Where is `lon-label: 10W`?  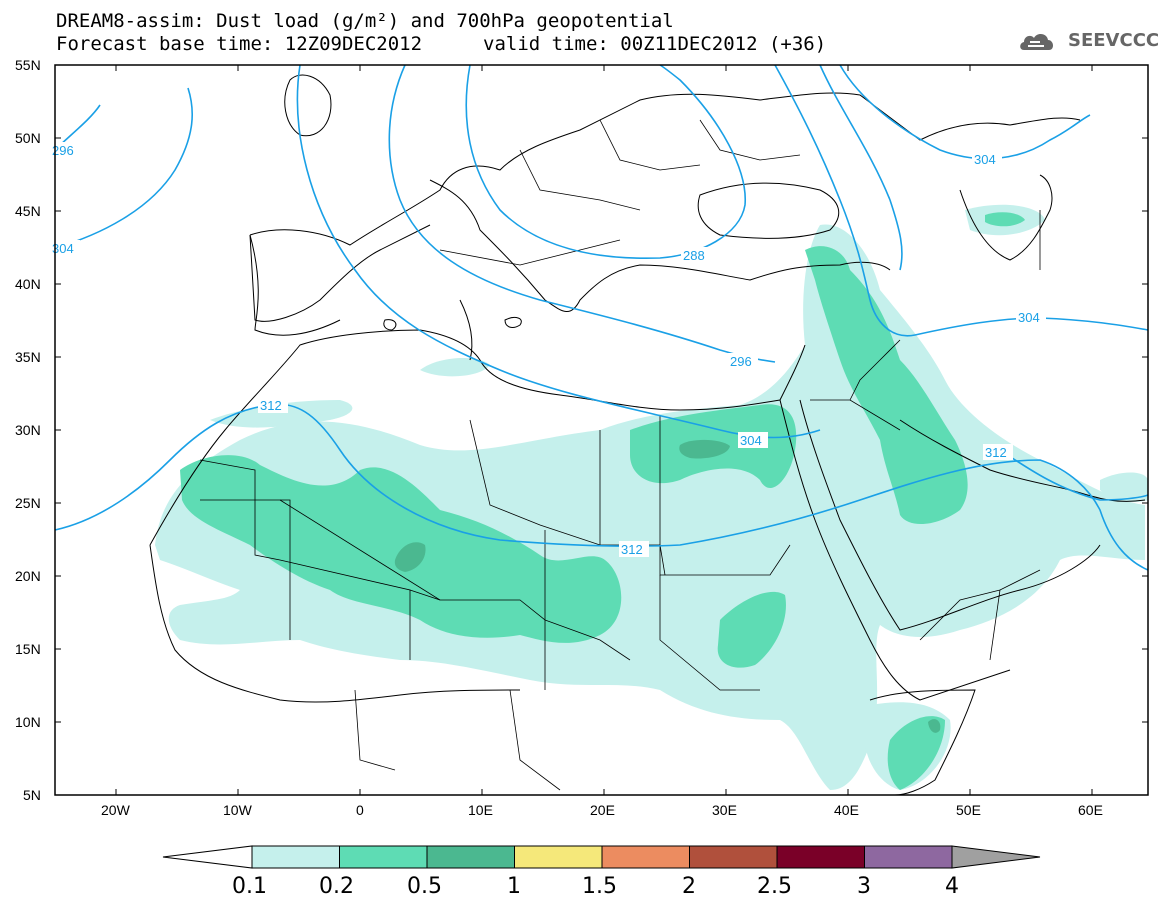 lon-label: 10W is located at coordinates (238, 810).